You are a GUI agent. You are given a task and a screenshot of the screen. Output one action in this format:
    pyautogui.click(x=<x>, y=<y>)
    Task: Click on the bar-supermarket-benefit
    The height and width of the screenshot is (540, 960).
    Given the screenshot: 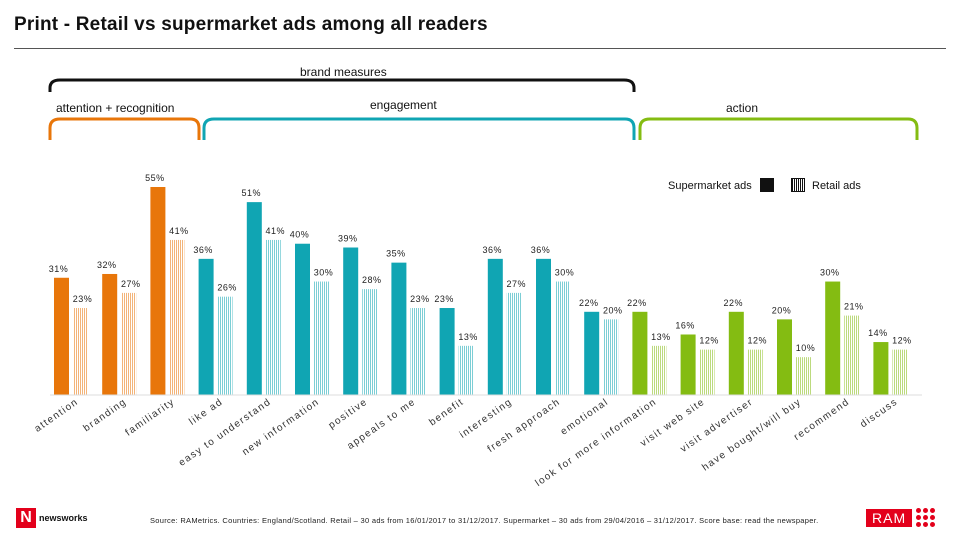 What is the action you would take?
    pyautogui.click(x=447, y=351)
    